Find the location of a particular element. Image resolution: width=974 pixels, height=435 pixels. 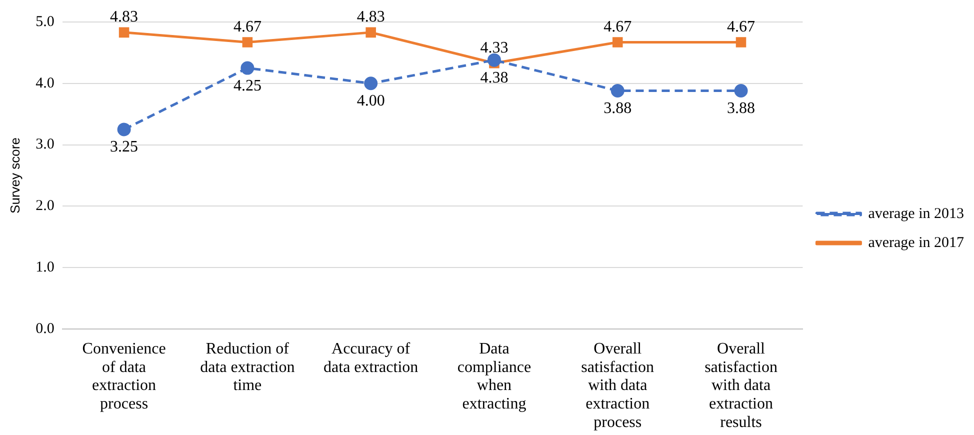

data-label: 4.38 is located at coordinates (494, 77).